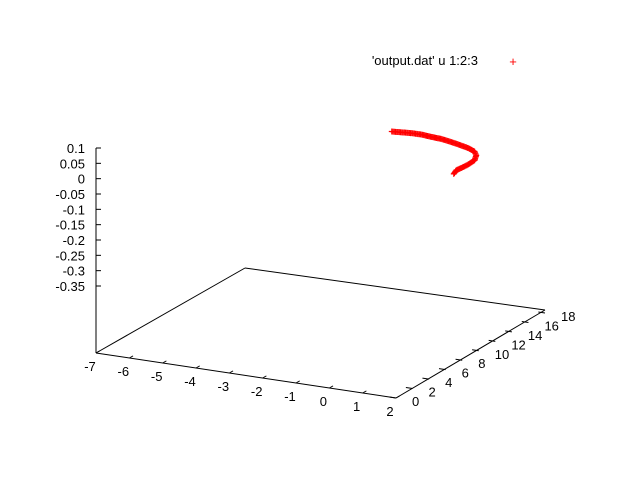  I want to click on y-tick-label: 2, so click(432, 392).